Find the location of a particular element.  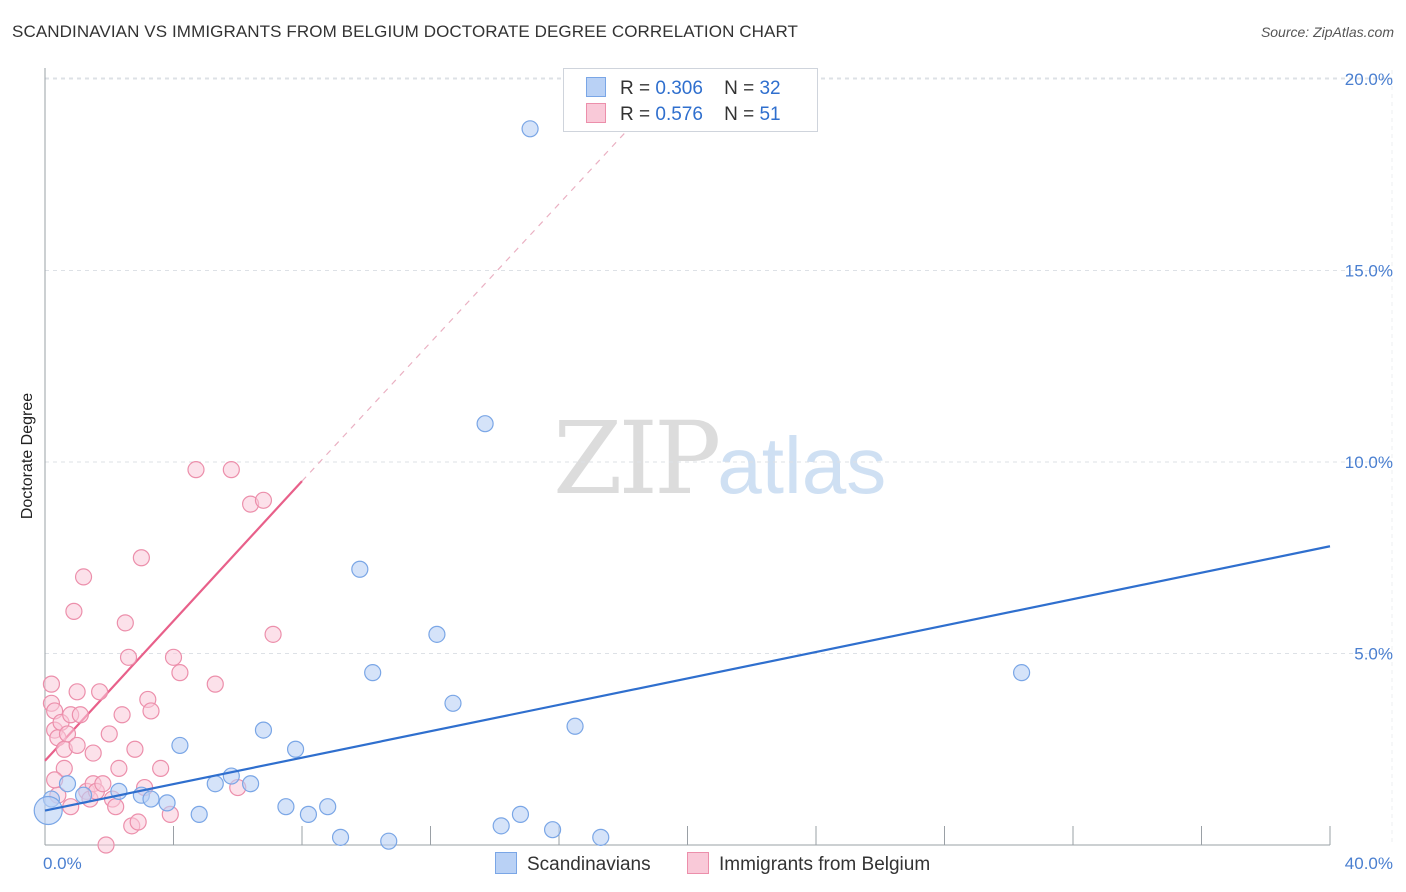

x-tick-label: 0.0% is located at coordinates (62, 863).